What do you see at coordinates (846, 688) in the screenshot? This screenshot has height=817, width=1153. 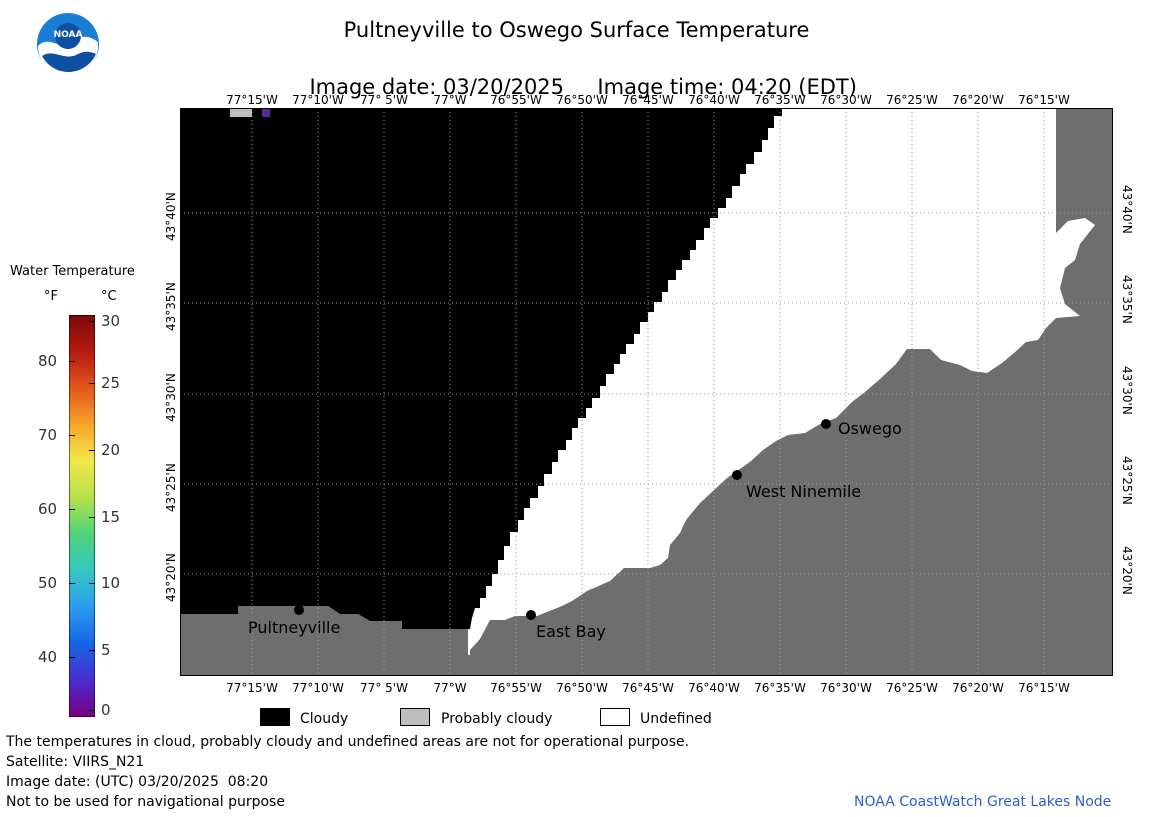 I see `lon-label-bottom: 76°30'W` at bounding box center [846, 688].